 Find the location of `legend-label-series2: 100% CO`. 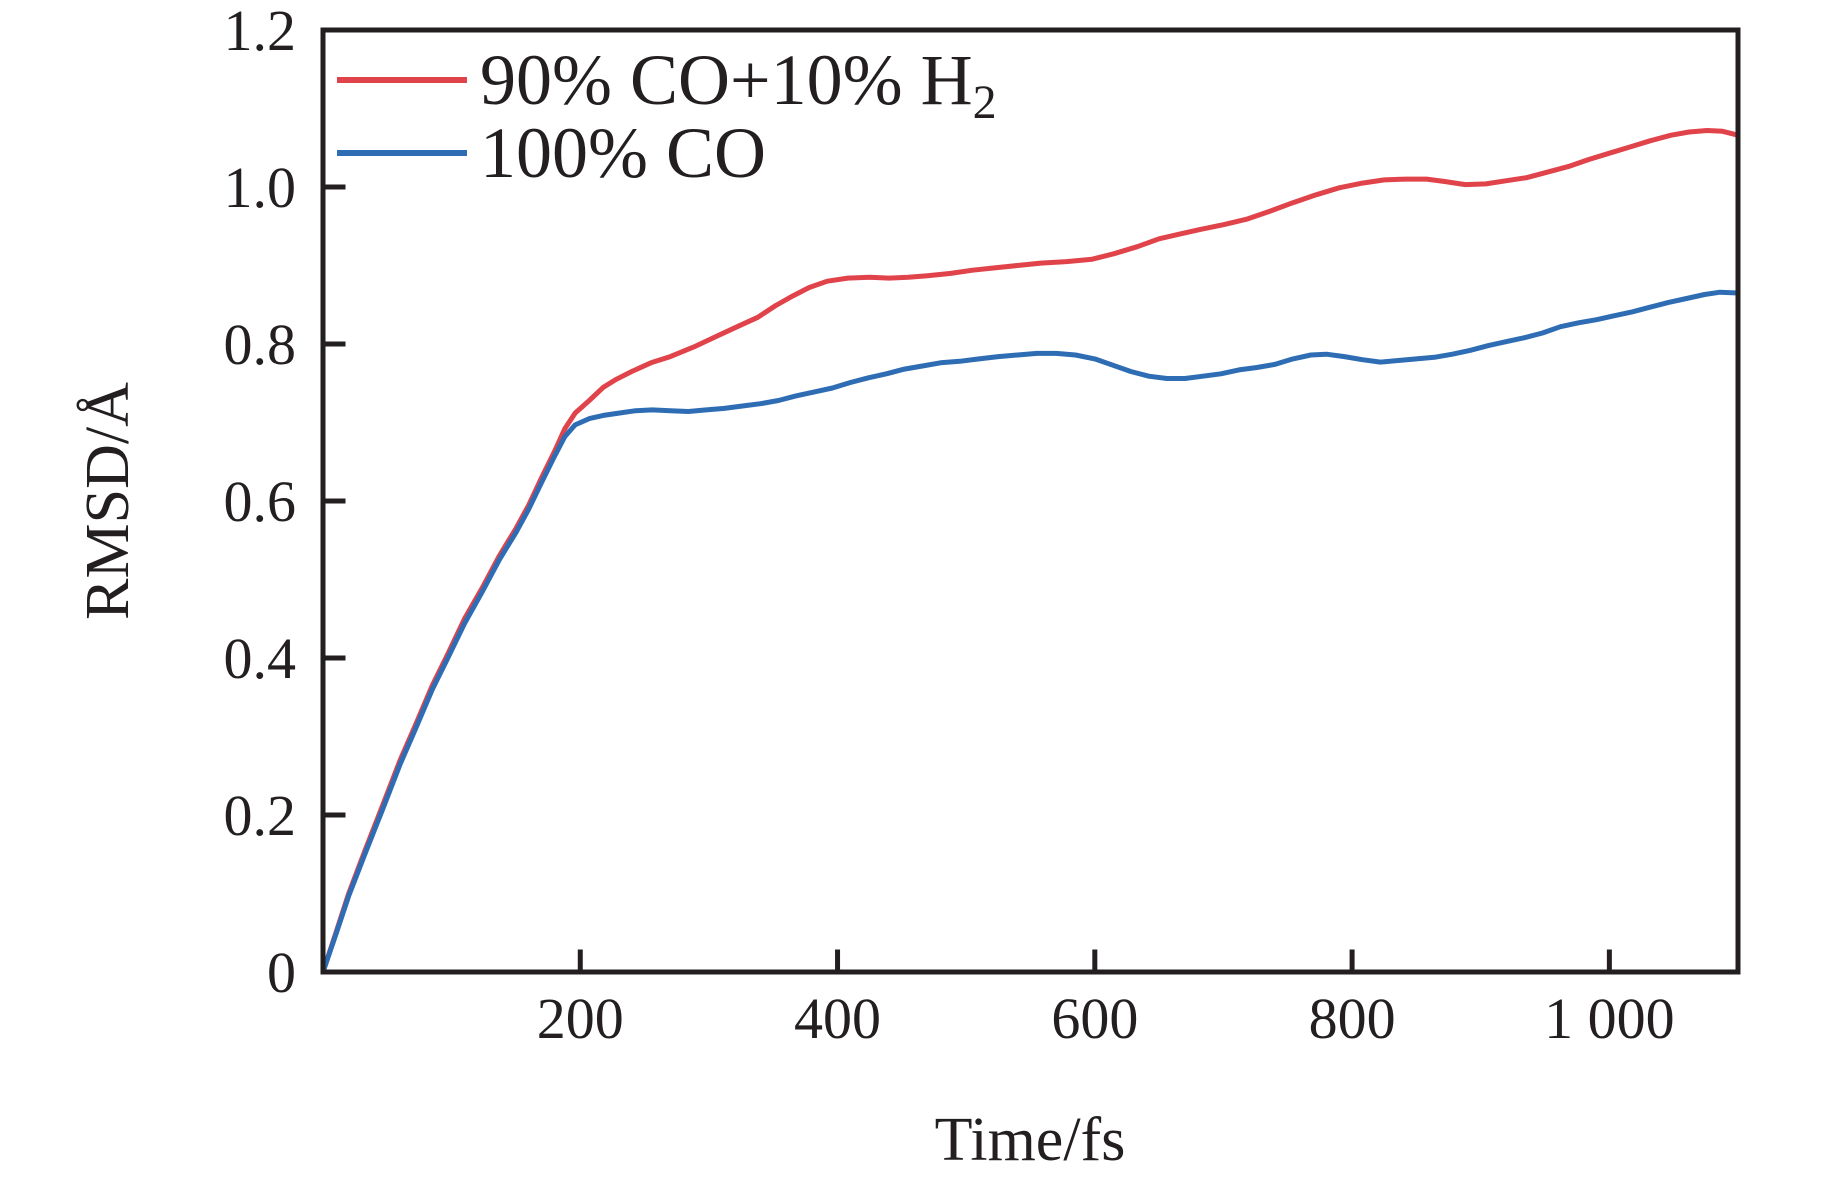

legend-label-series2: 100% CO is located at coordinates (623, 153).